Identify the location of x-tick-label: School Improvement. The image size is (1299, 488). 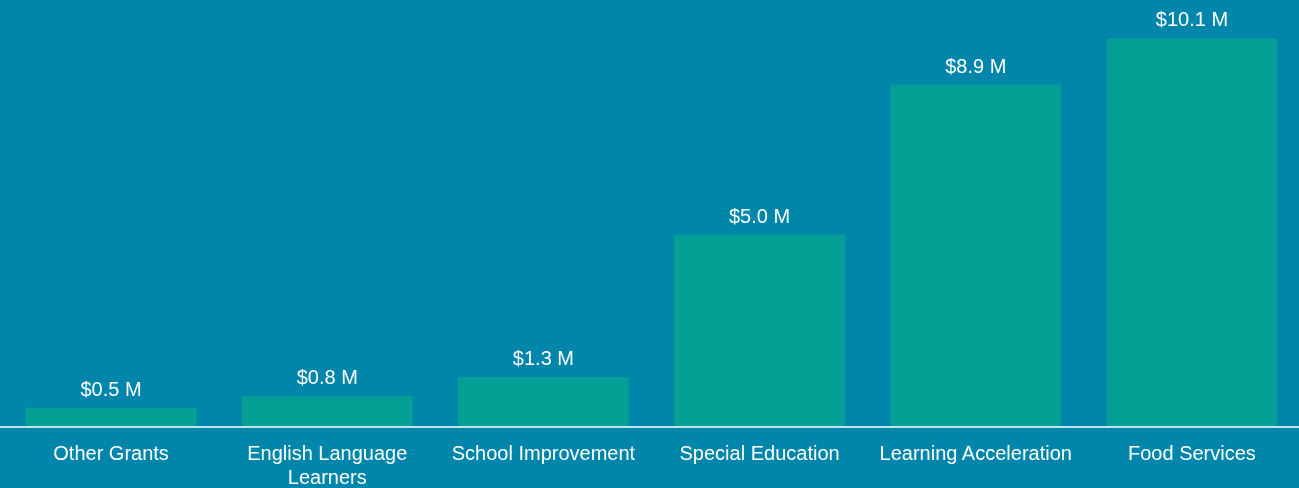
(543, 453).